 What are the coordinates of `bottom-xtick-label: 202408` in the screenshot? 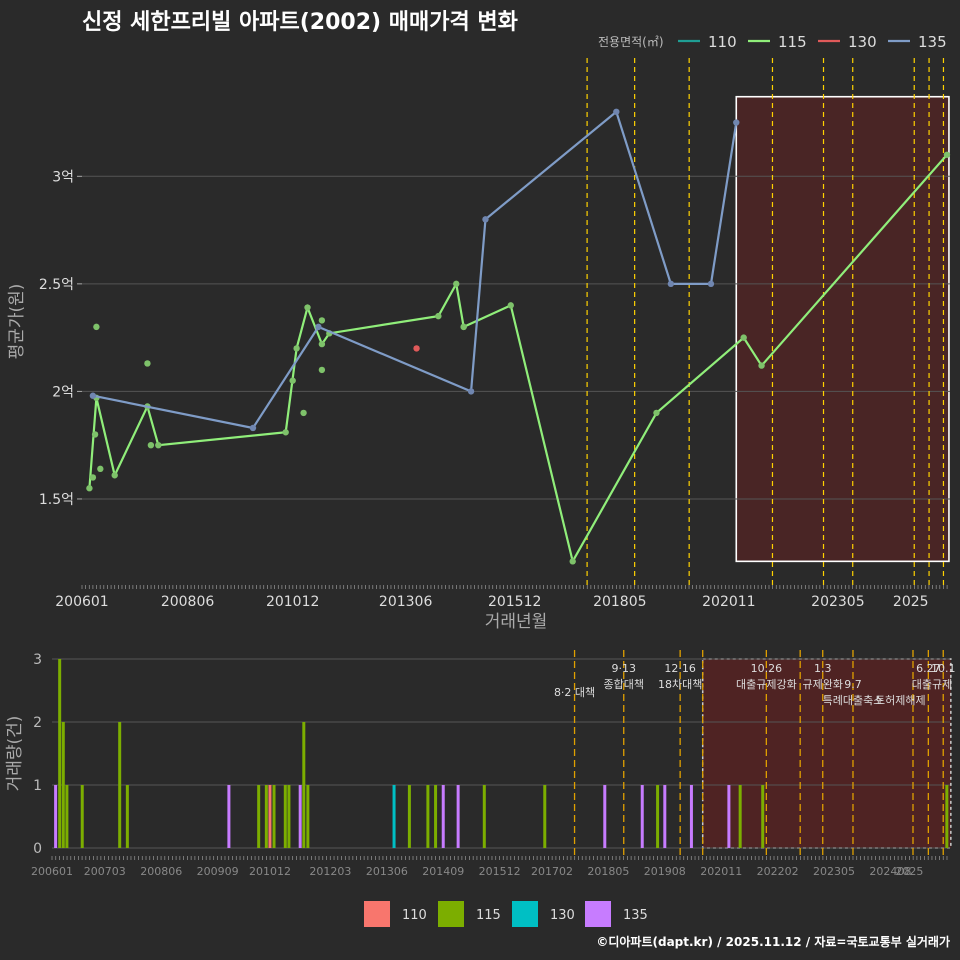 It's located at (890, 871).